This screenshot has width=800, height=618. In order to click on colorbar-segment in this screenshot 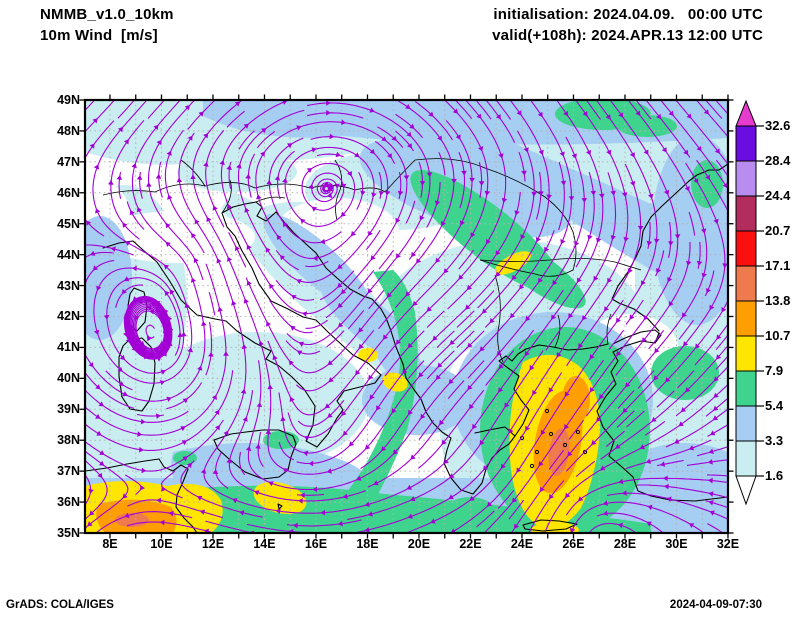, I will do `click(746, 213)`.